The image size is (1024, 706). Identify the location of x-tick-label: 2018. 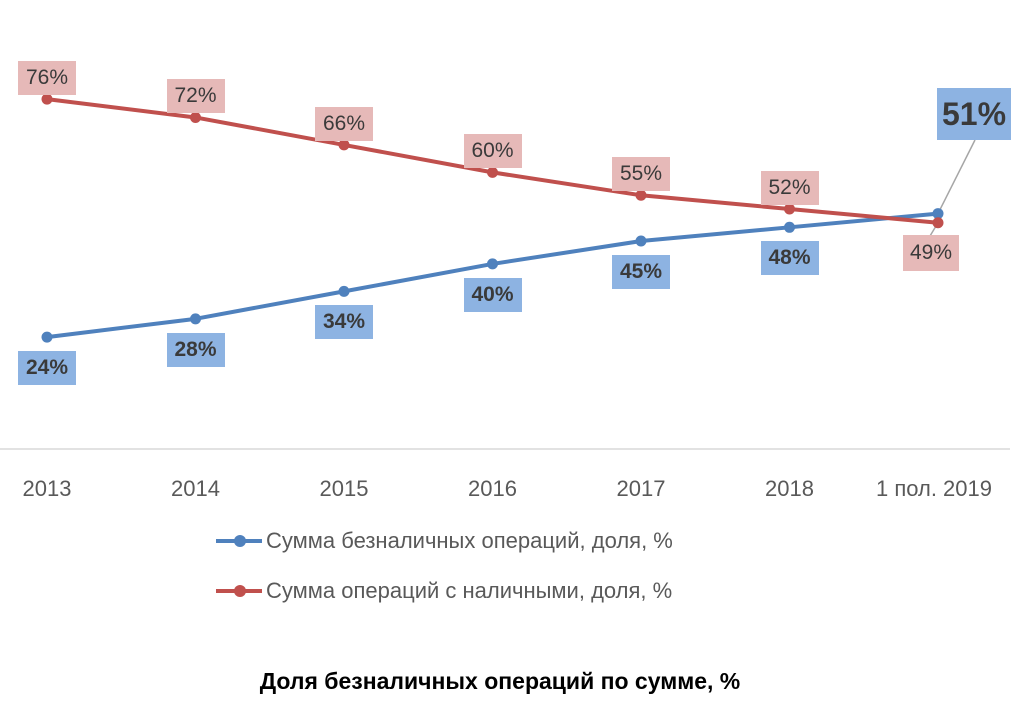
(789, 488).